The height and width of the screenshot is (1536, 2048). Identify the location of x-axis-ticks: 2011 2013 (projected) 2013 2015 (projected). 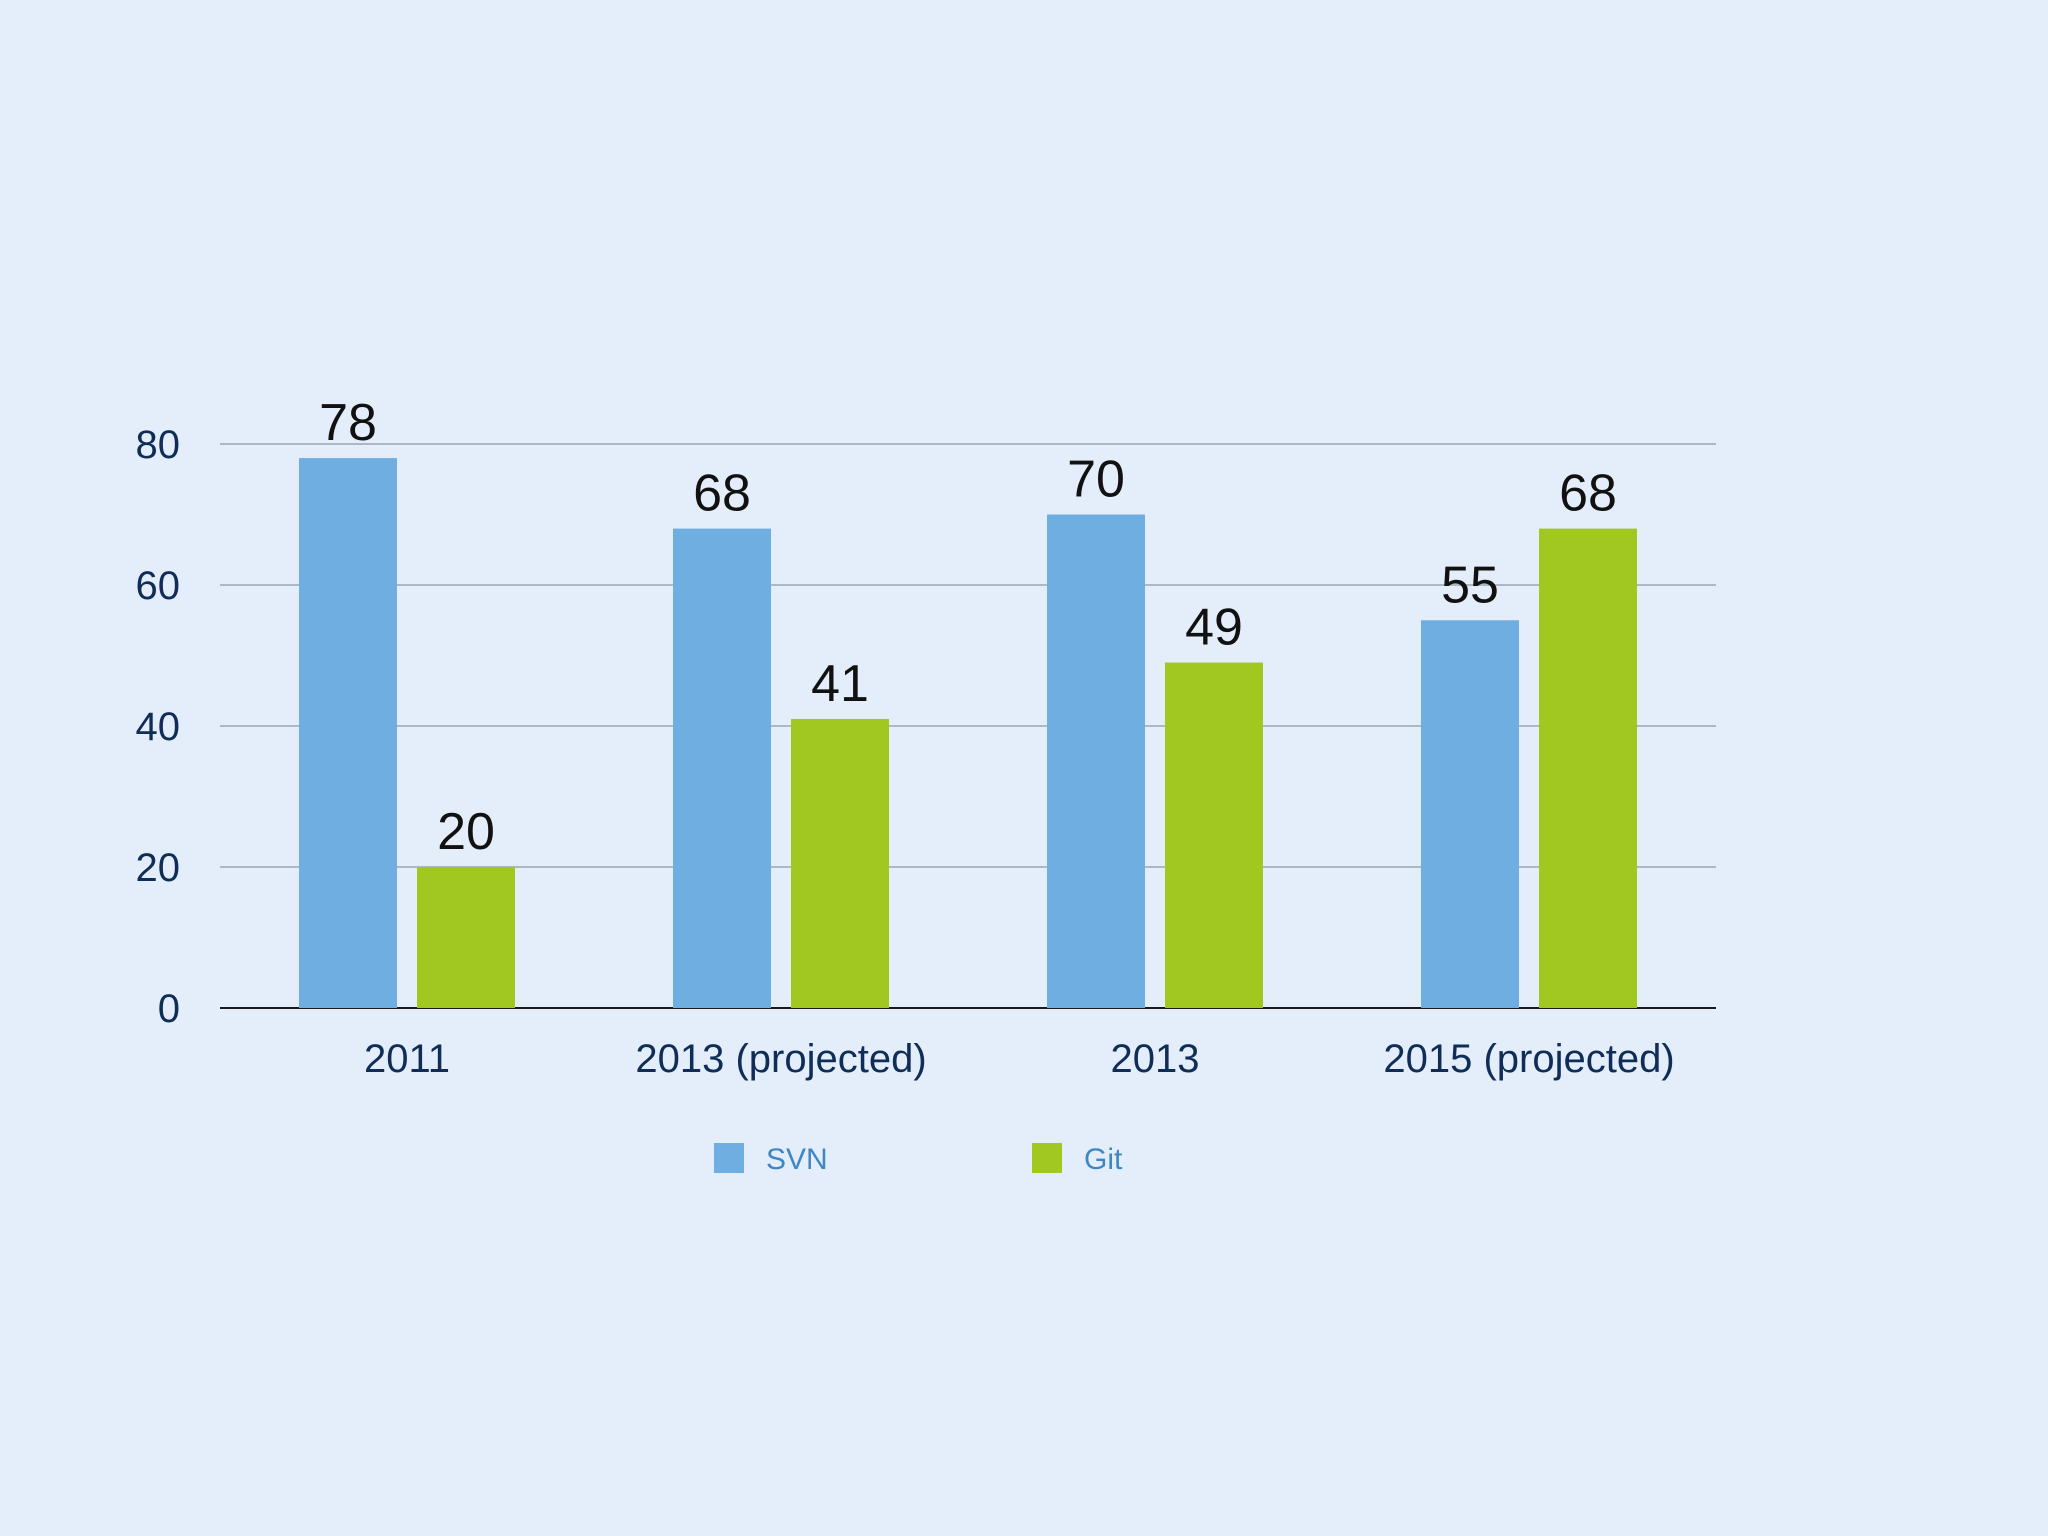
(1019, 1059).